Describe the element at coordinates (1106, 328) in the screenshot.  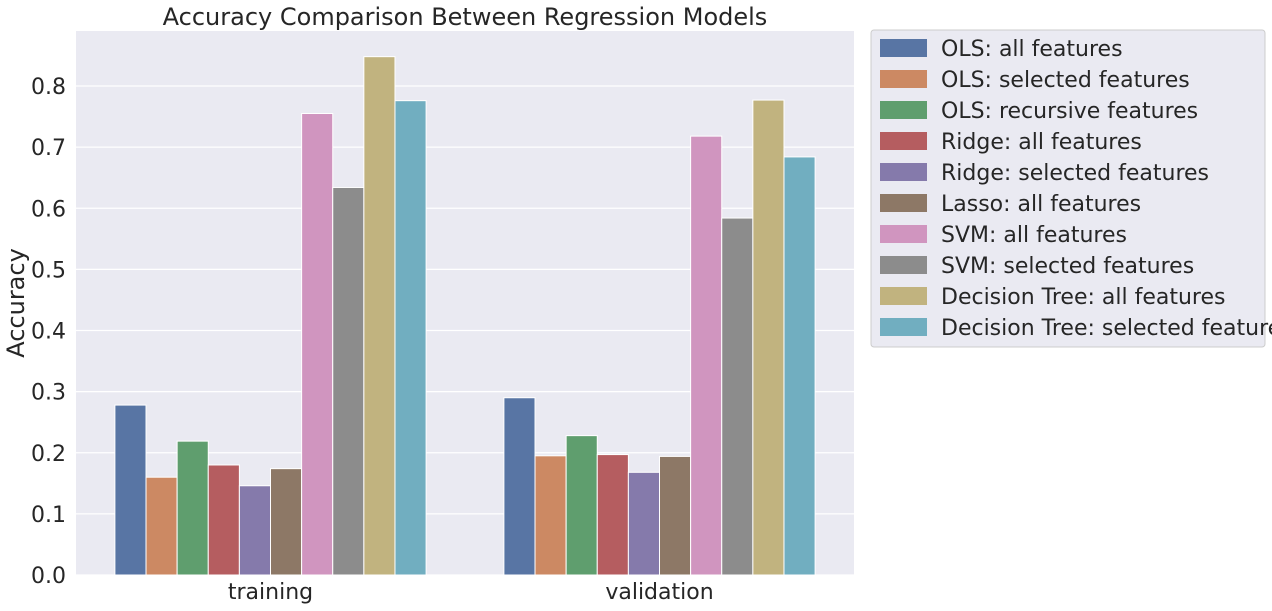
I see `legend-label: Decision Tree: selected features` at that location.